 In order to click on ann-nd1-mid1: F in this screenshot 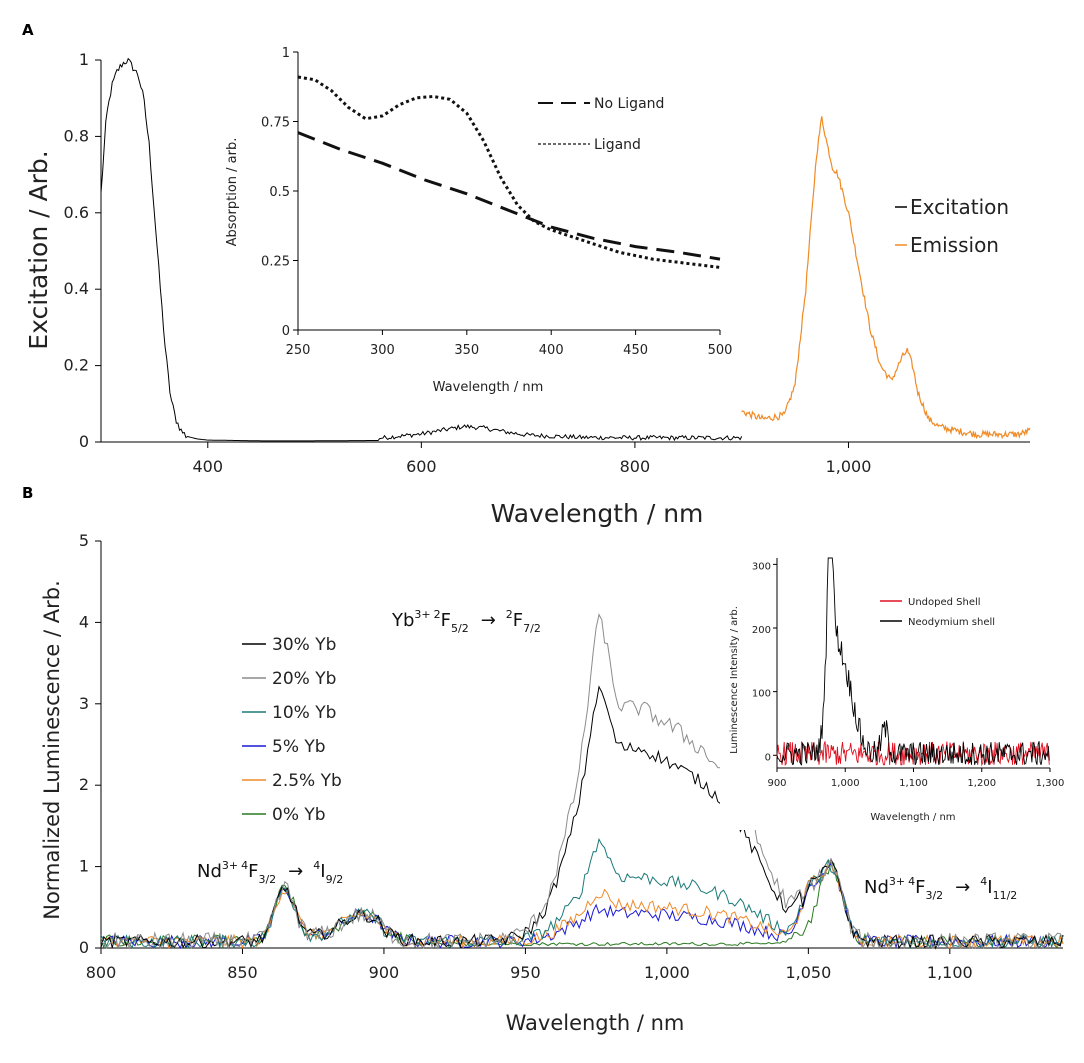, I will do `click(253, 871)`.